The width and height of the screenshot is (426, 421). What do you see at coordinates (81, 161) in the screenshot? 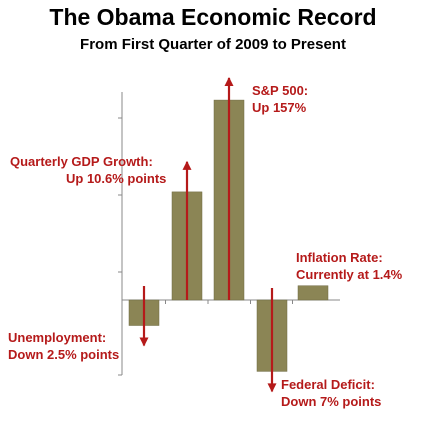
I see `annotation-gdp-growth-line1: Quarterly GDP Growth:` at bounding box center [81, 161].